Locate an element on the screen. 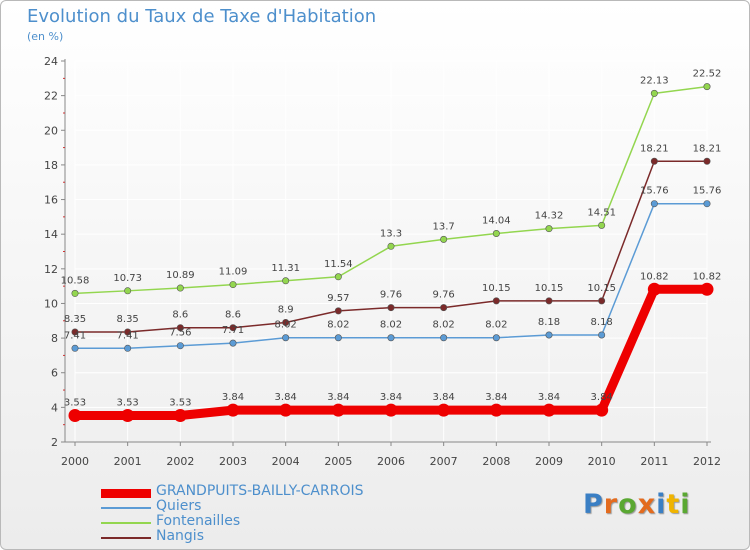  chart-title: Evolution du Taux de Taxe d'Habitation is located at coordinates (202, 16).